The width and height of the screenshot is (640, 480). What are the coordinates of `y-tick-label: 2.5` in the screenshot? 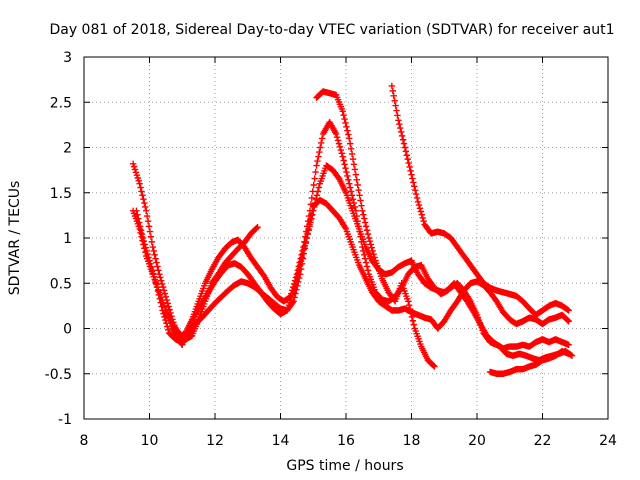 It's located at (61, 103).